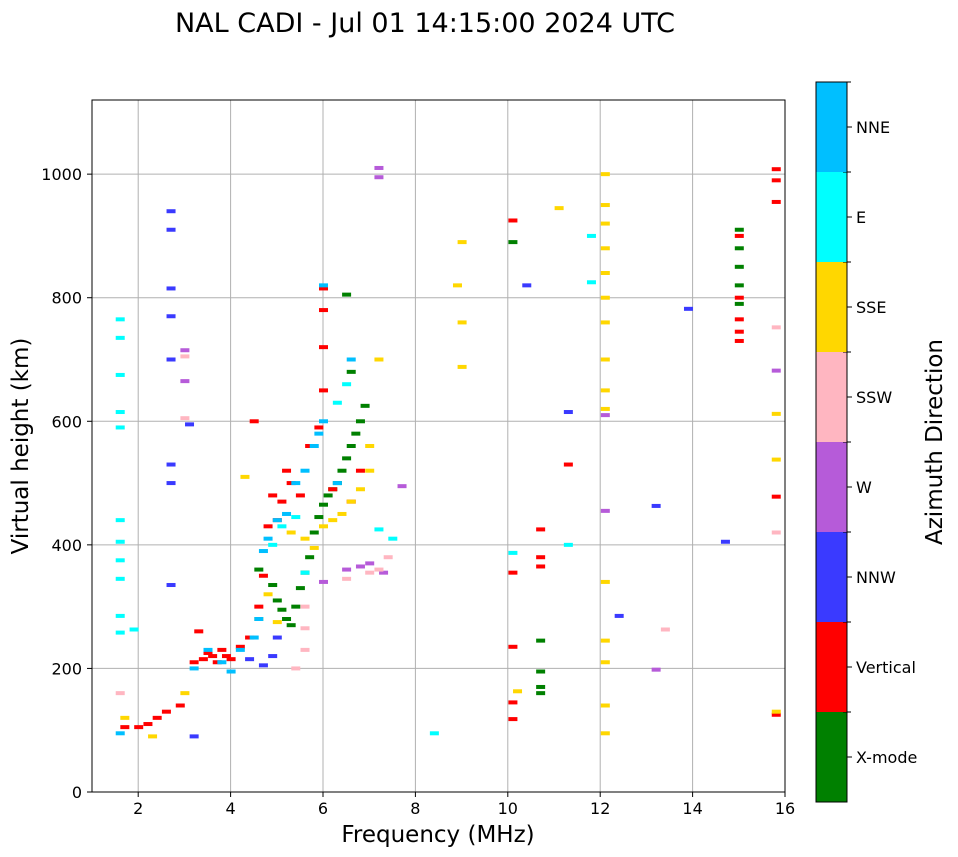 The height and width of the screenshot is (857, 958). I want to click on x-tick-label: 14, so click(692, 808).